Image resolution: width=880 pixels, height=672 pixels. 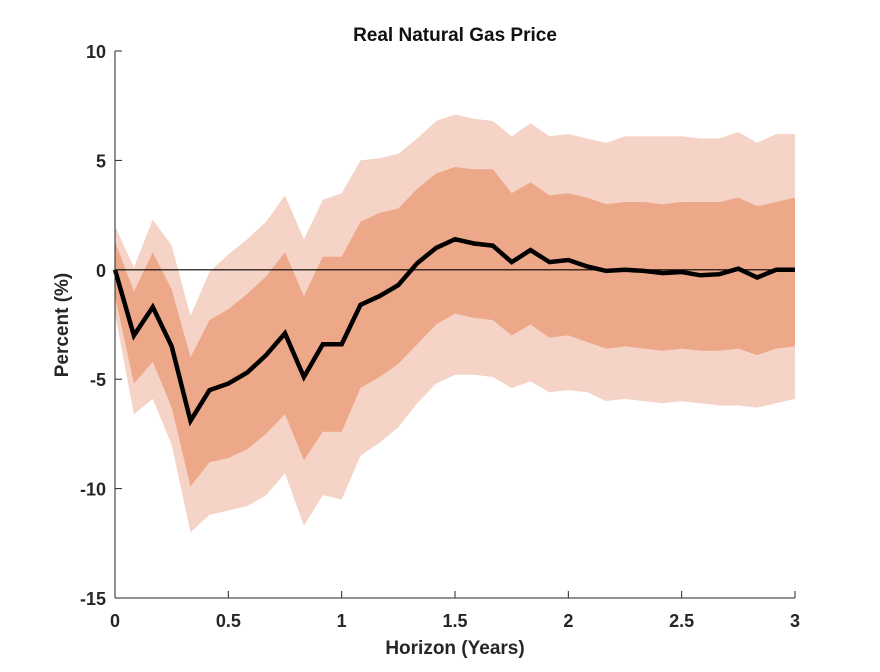 I want to click on x-tick-label: 3, so click(x=795, y=621).